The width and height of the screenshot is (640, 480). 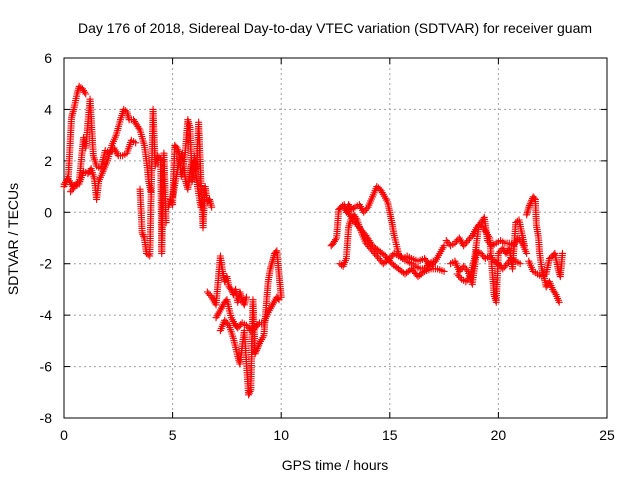 I want to click on x-axis-label: GPS time / hours, so click(x=335, y=465).